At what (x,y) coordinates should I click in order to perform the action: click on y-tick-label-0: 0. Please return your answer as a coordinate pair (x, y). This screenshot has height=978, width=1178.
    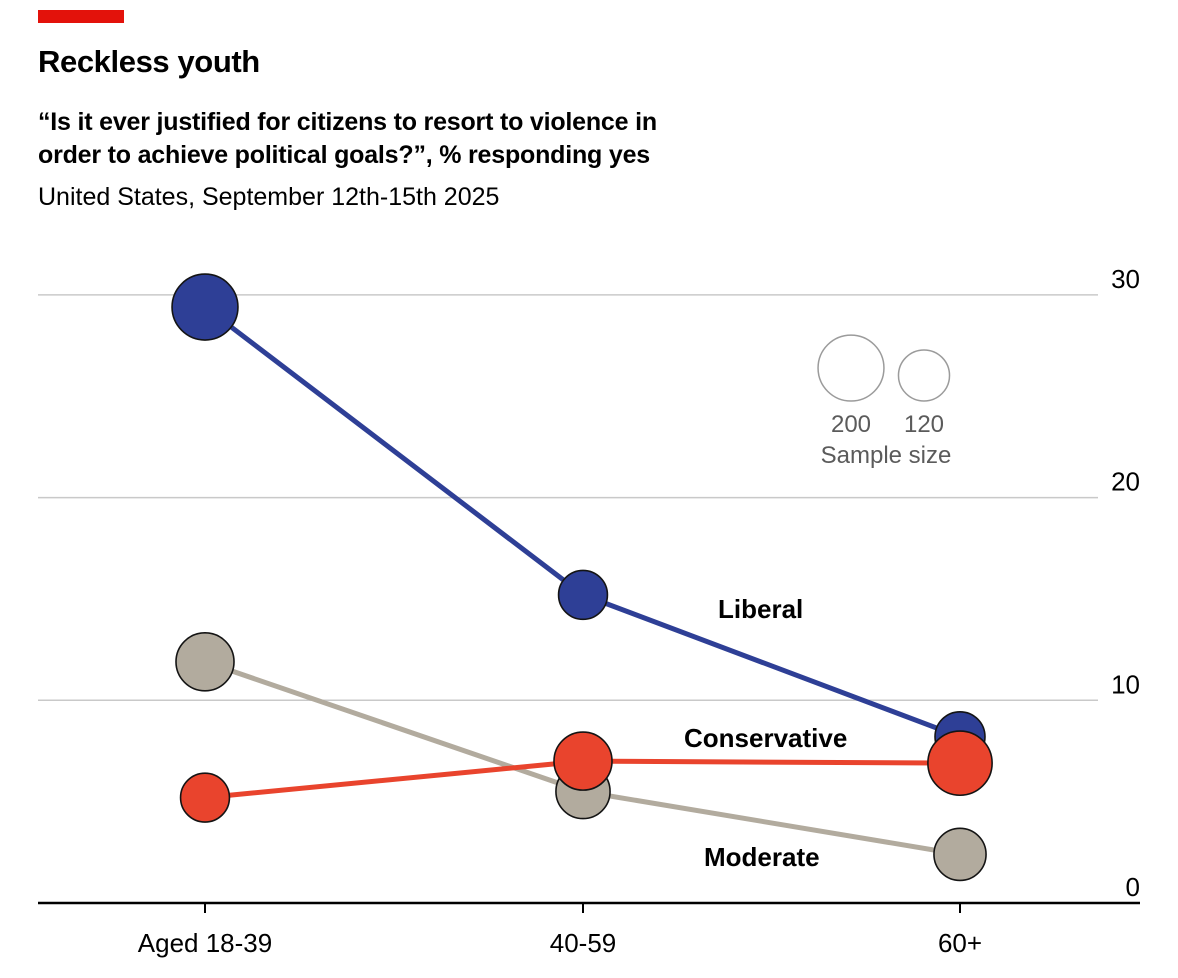
    Looking at the image, I should click on (1133, 887).